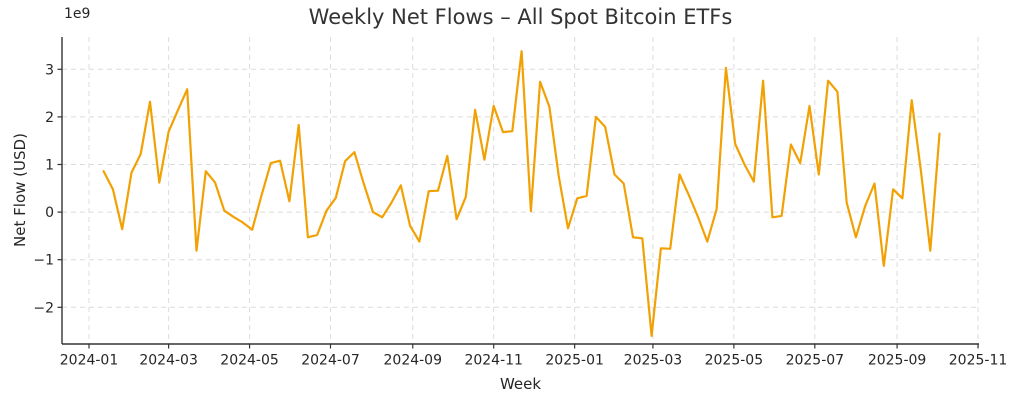 This screenshot has height=404, width=1024. Describe the element at coordinates (168, 361) in the screenshot. I see `x-tick-label: 2024-03` at that location.